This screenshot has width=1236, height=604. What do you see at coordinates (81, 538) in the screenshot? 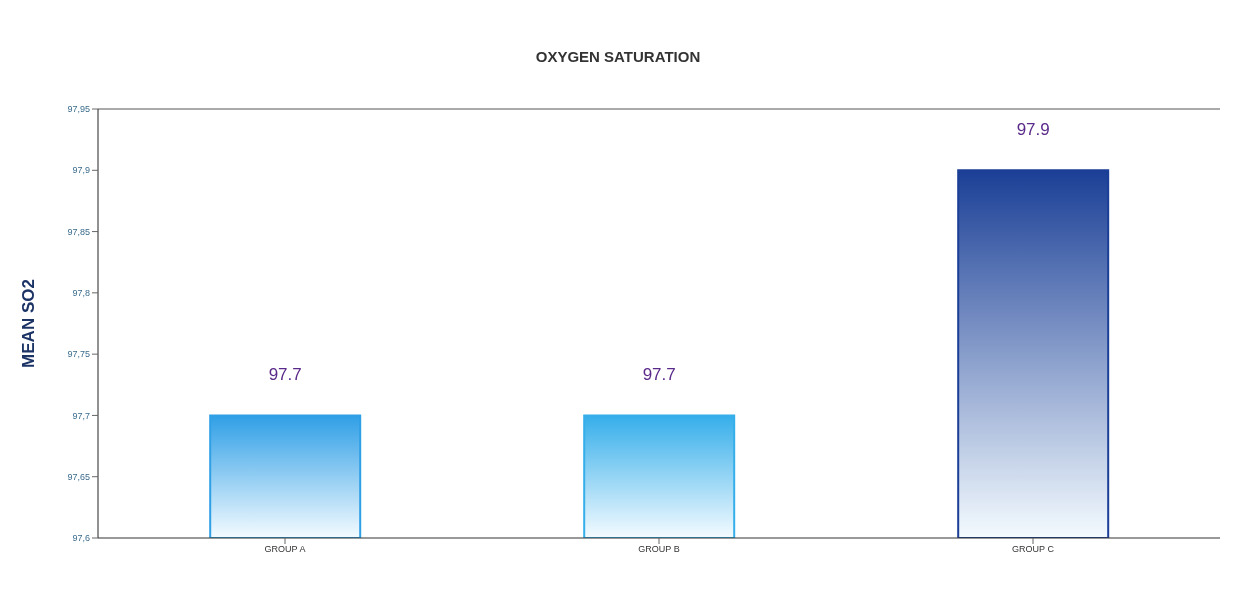
I see `y-tick-label: 97,6` at bounding box center [81, 538].